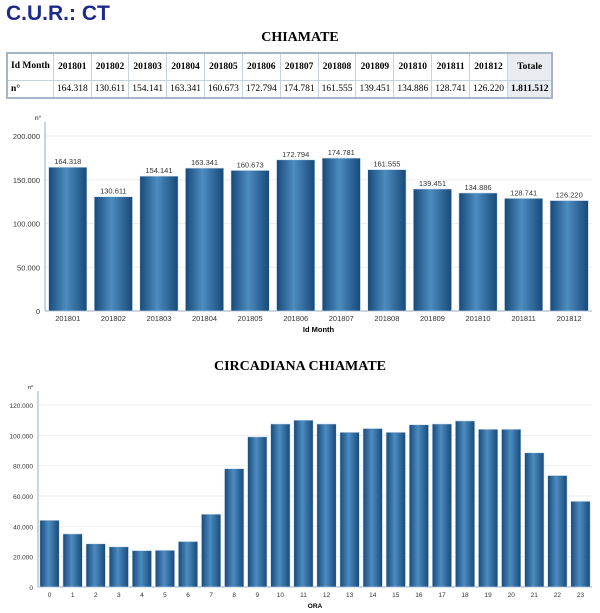 The image size is (600, 613). Describe the element at coordinates (185, 66) in the screenshot. I see `column-header: 201804` at that location.